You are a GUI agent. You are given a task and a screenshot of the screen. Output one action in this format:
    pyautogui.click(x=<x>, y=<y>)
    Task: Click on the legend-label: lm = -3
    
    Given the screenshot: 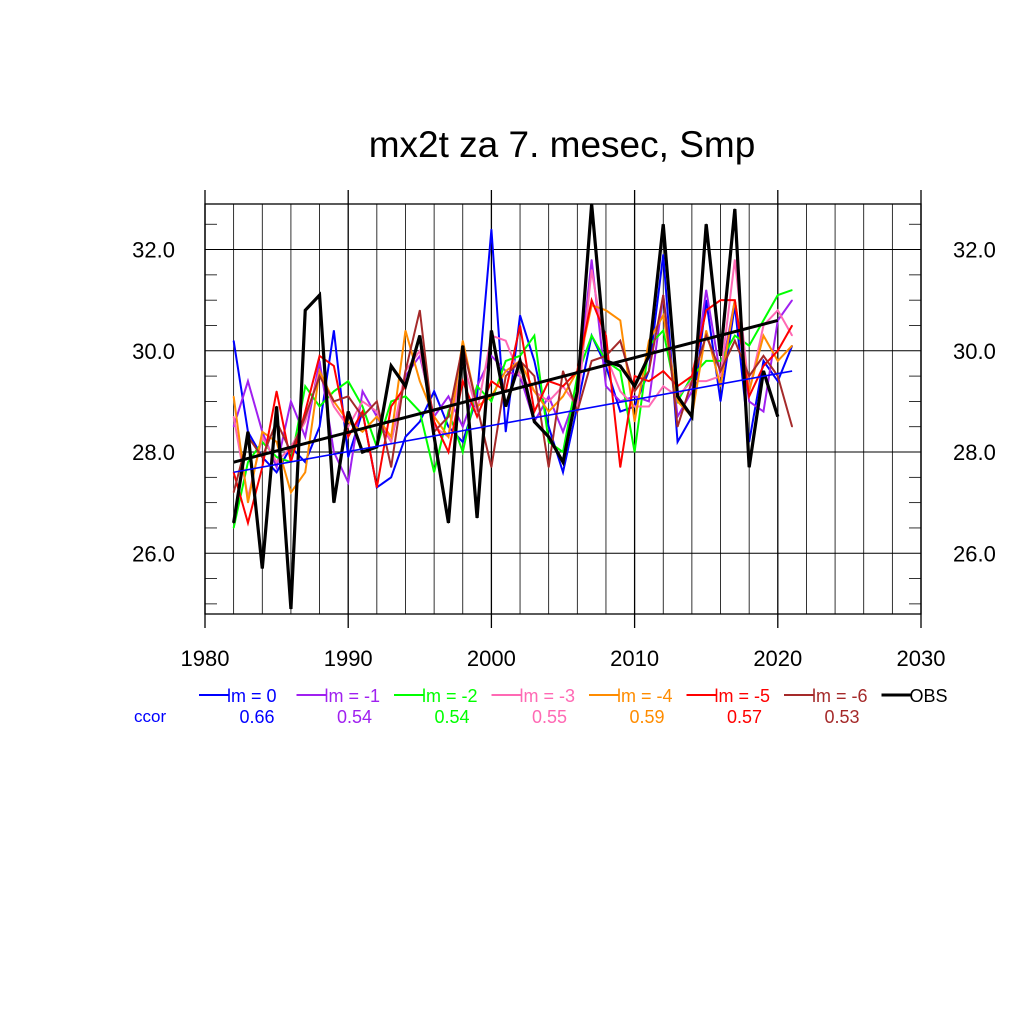 What is the action you would take?
    pyautogui.click(x=548, y=696)
    